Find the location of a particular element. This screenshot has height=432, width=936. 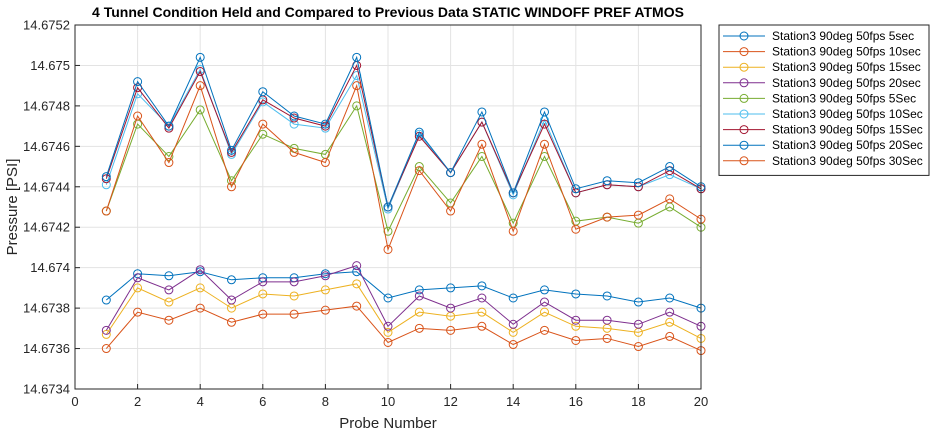

legend-label: Station3 90deg 50fps 10Sec is located at coordinates (847, 114).